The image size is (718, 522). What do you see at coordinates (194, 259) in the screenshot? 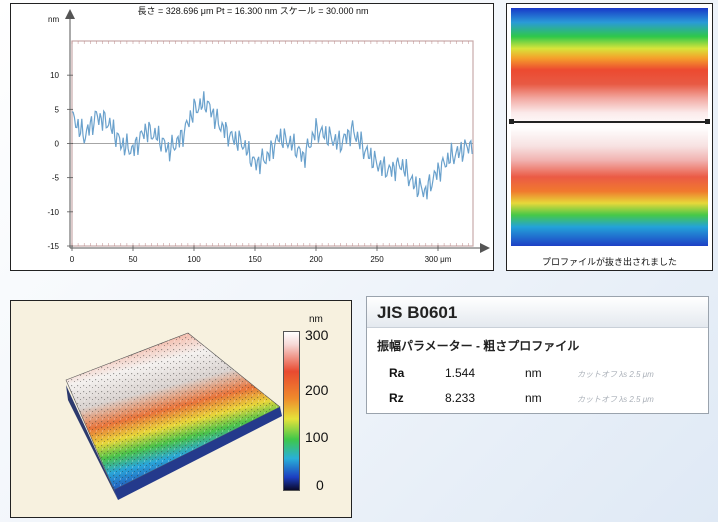
I see `x-tick-label: 100` at bounding box center [194, 259].